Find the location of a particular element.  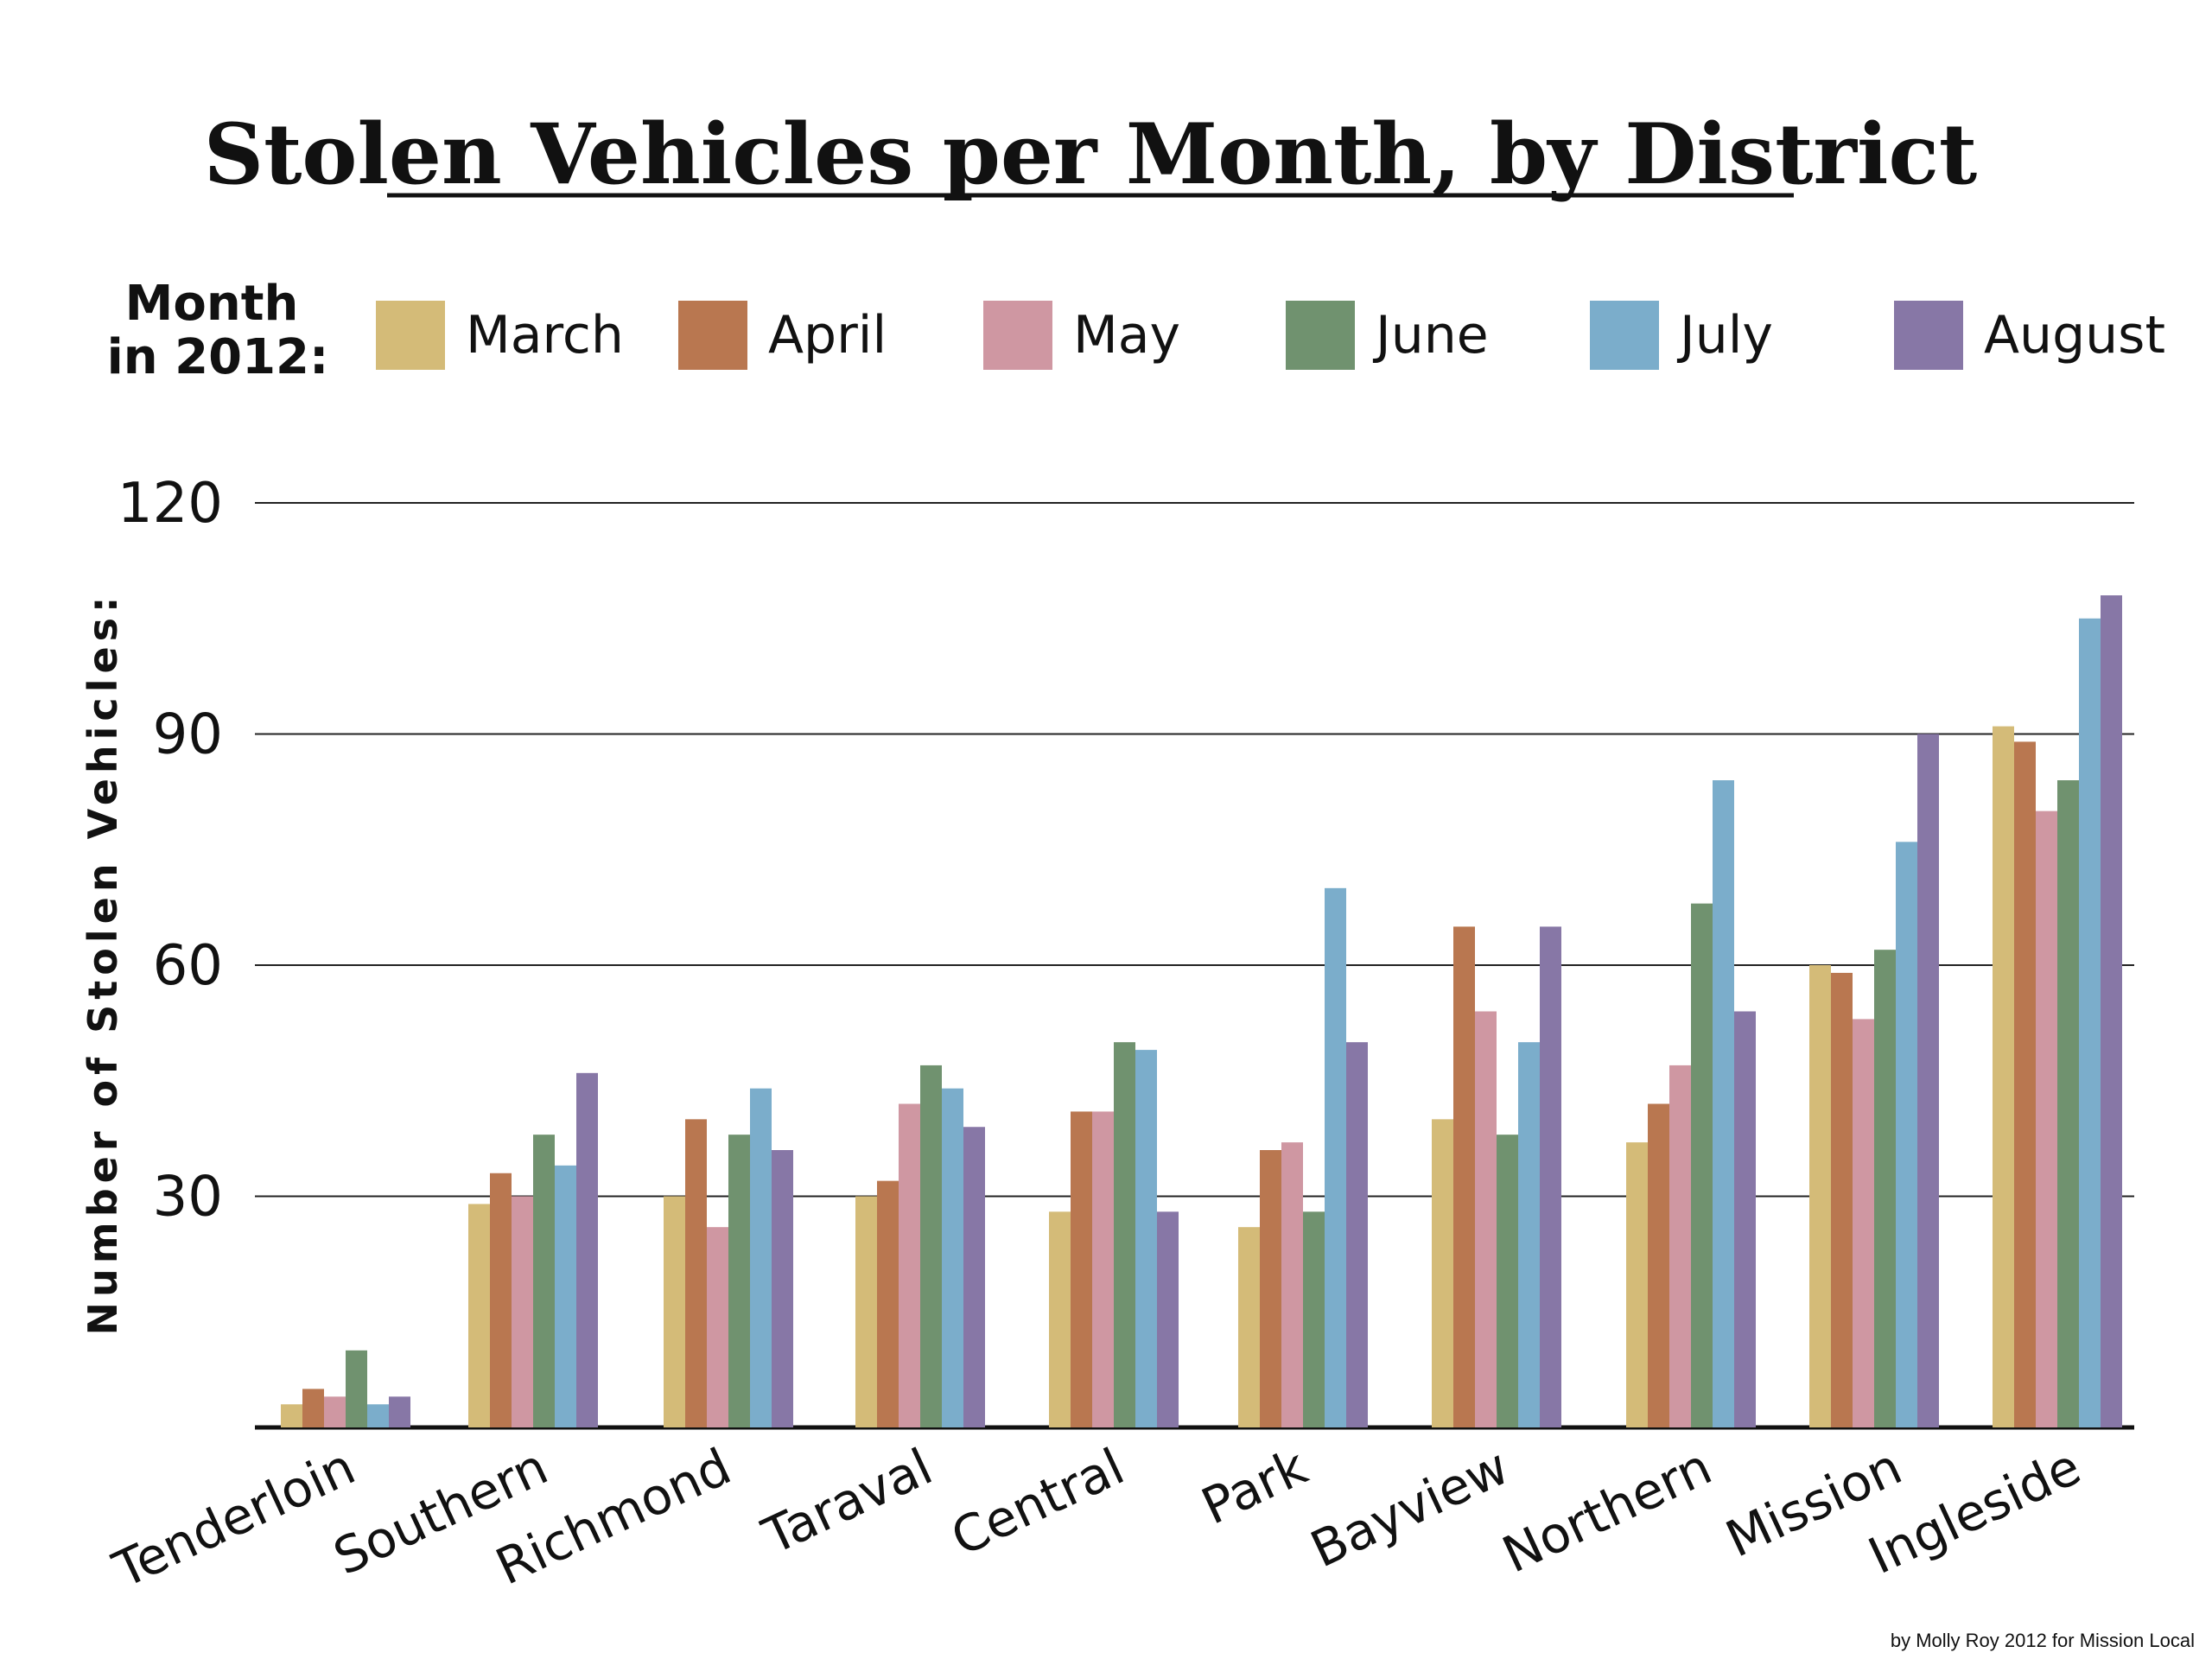

bar-ingleside-april is located at coordinates (2025, 1084).